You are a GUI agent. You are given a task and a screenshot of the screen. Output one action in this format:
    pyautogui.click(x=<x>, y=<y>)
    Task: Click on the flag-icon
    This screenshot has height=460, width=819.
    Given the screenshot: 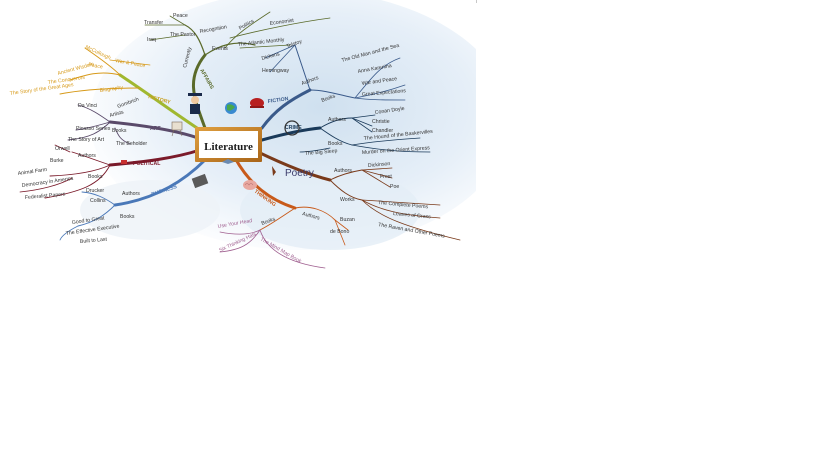 What is the action you would take?
    pyautogui.click(x=124, y=162)
    